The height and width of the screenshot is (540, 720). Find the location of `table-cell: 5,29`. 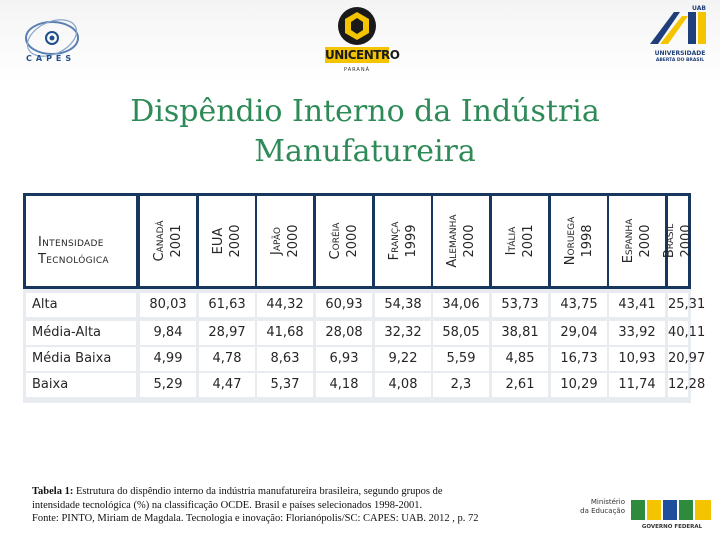

table-cell: 5,29 is located at coordinates (168, 385).